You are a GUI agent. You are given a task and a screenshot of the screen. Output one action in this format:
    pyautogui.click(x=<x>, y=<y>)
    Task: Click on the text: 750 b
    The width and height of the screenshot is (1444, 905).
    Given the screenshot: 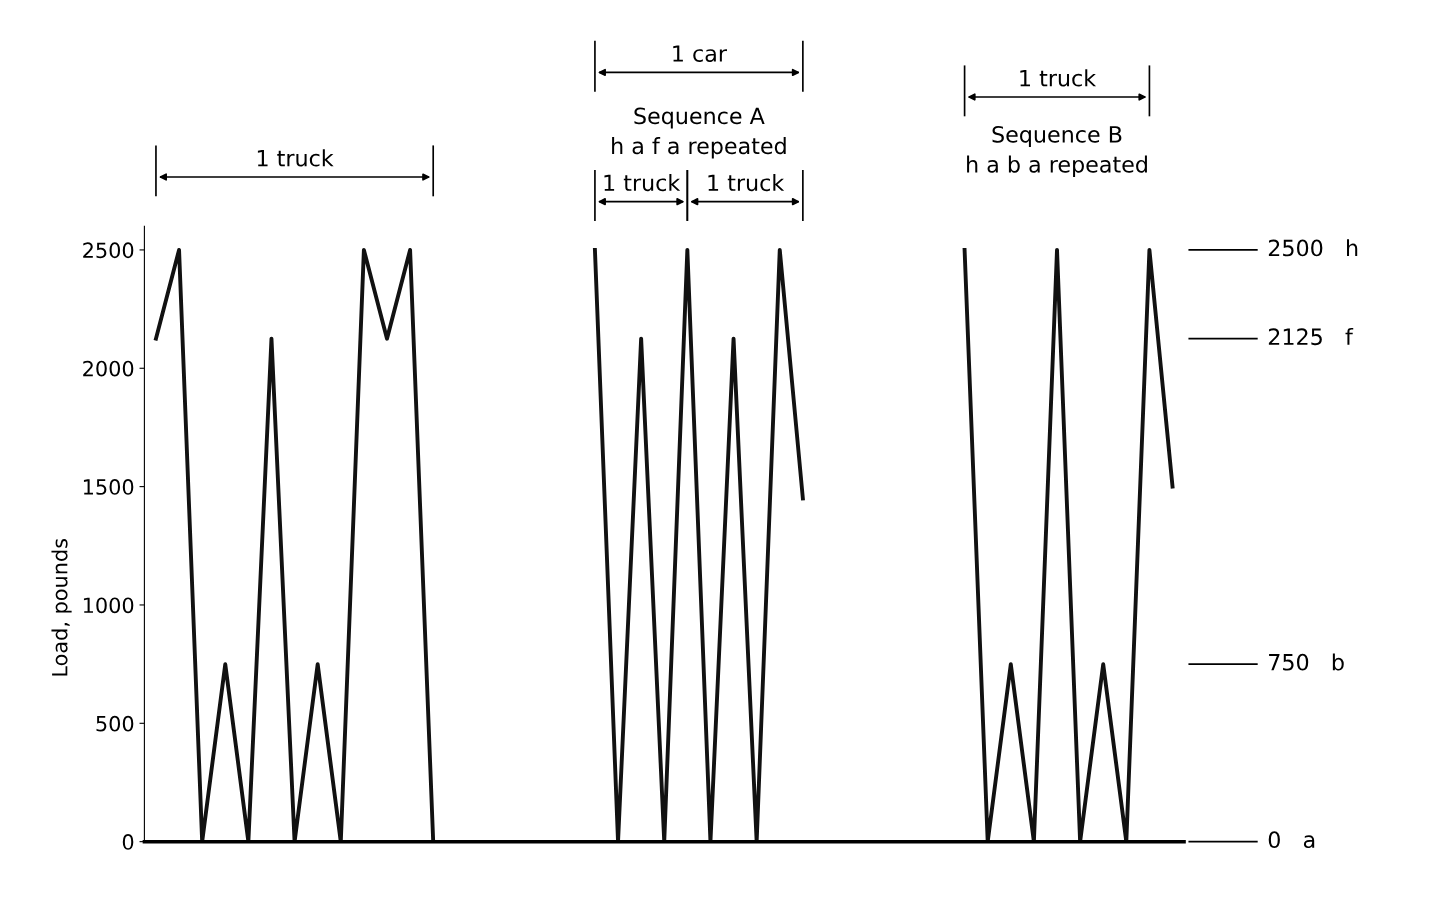 What is the action you would take?
    pyautogui.click(x=1306, y=662)
    